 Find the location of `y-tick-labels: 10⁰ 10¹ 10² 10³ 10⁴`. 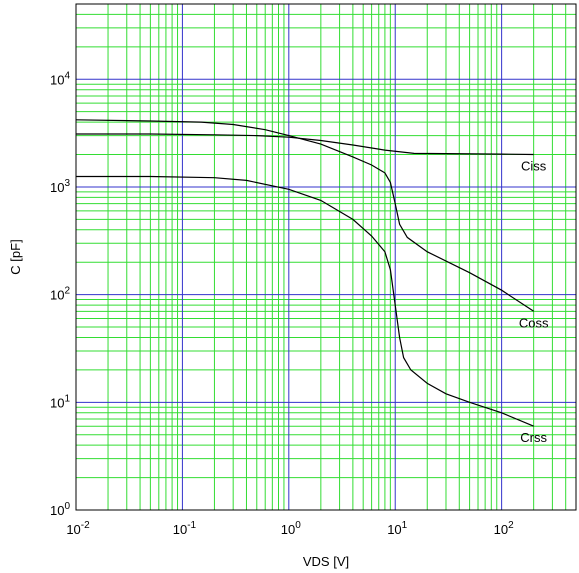

y-tick-labels: 10⁰ 10¹ 10² 10³ 10⁴ is located at coordinates (60, 294).